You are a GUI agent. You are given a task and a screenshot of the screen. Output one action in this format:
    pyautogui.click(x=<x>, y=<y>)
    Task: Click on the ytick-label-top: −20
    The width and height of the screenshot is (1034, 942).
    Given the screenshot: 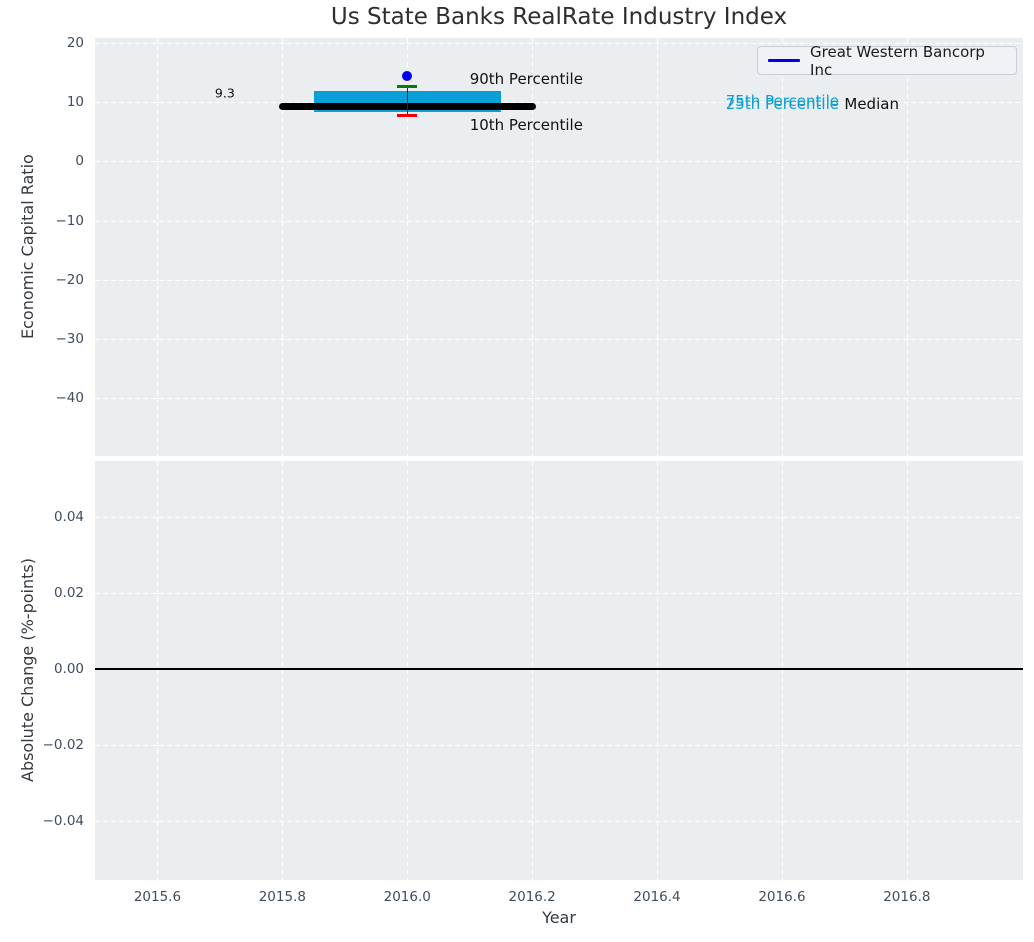 What is the action you would take?
    pyautogui.click(x=70, y=279)
    